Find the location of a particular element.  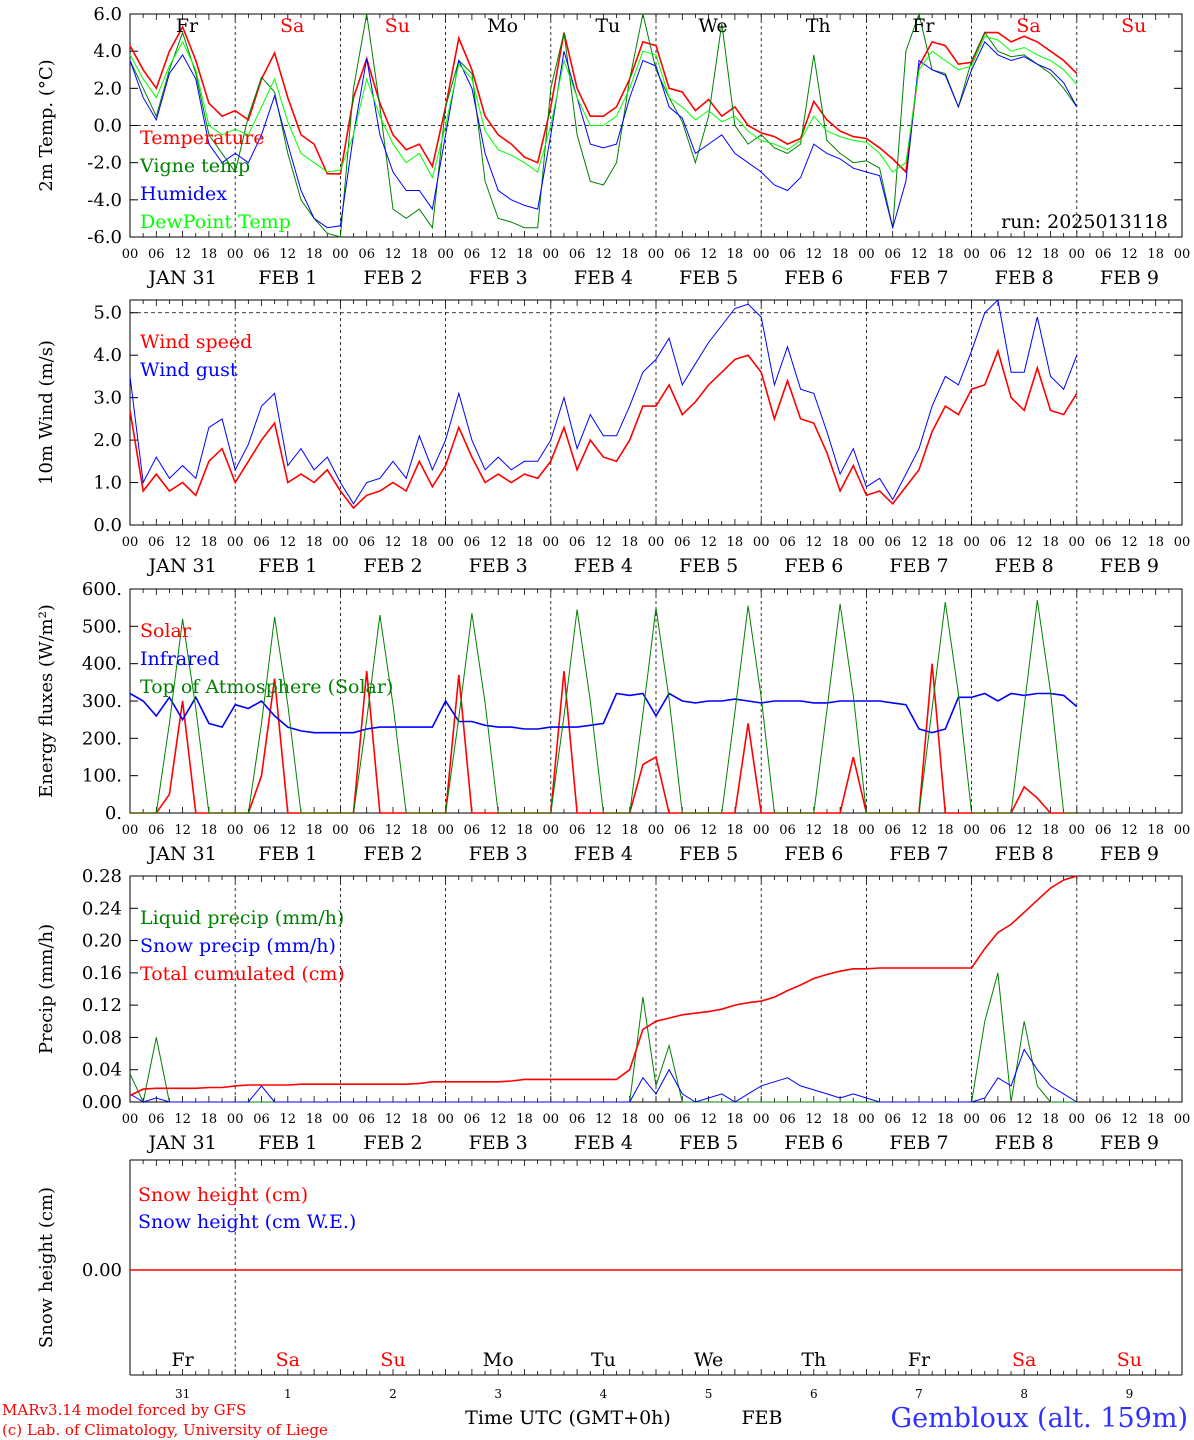

weekday-label: Su is located at coordinates (1133, 26).